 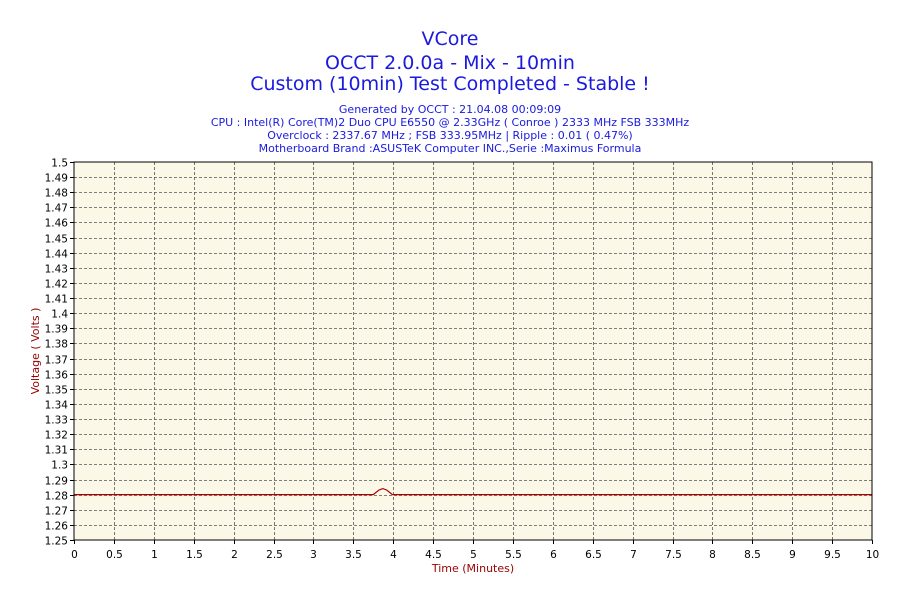 What do you see at coordinates (56, 345) in the screenshot?
I see `y-tick-label: 1.38` at bounding box center [56, 345].